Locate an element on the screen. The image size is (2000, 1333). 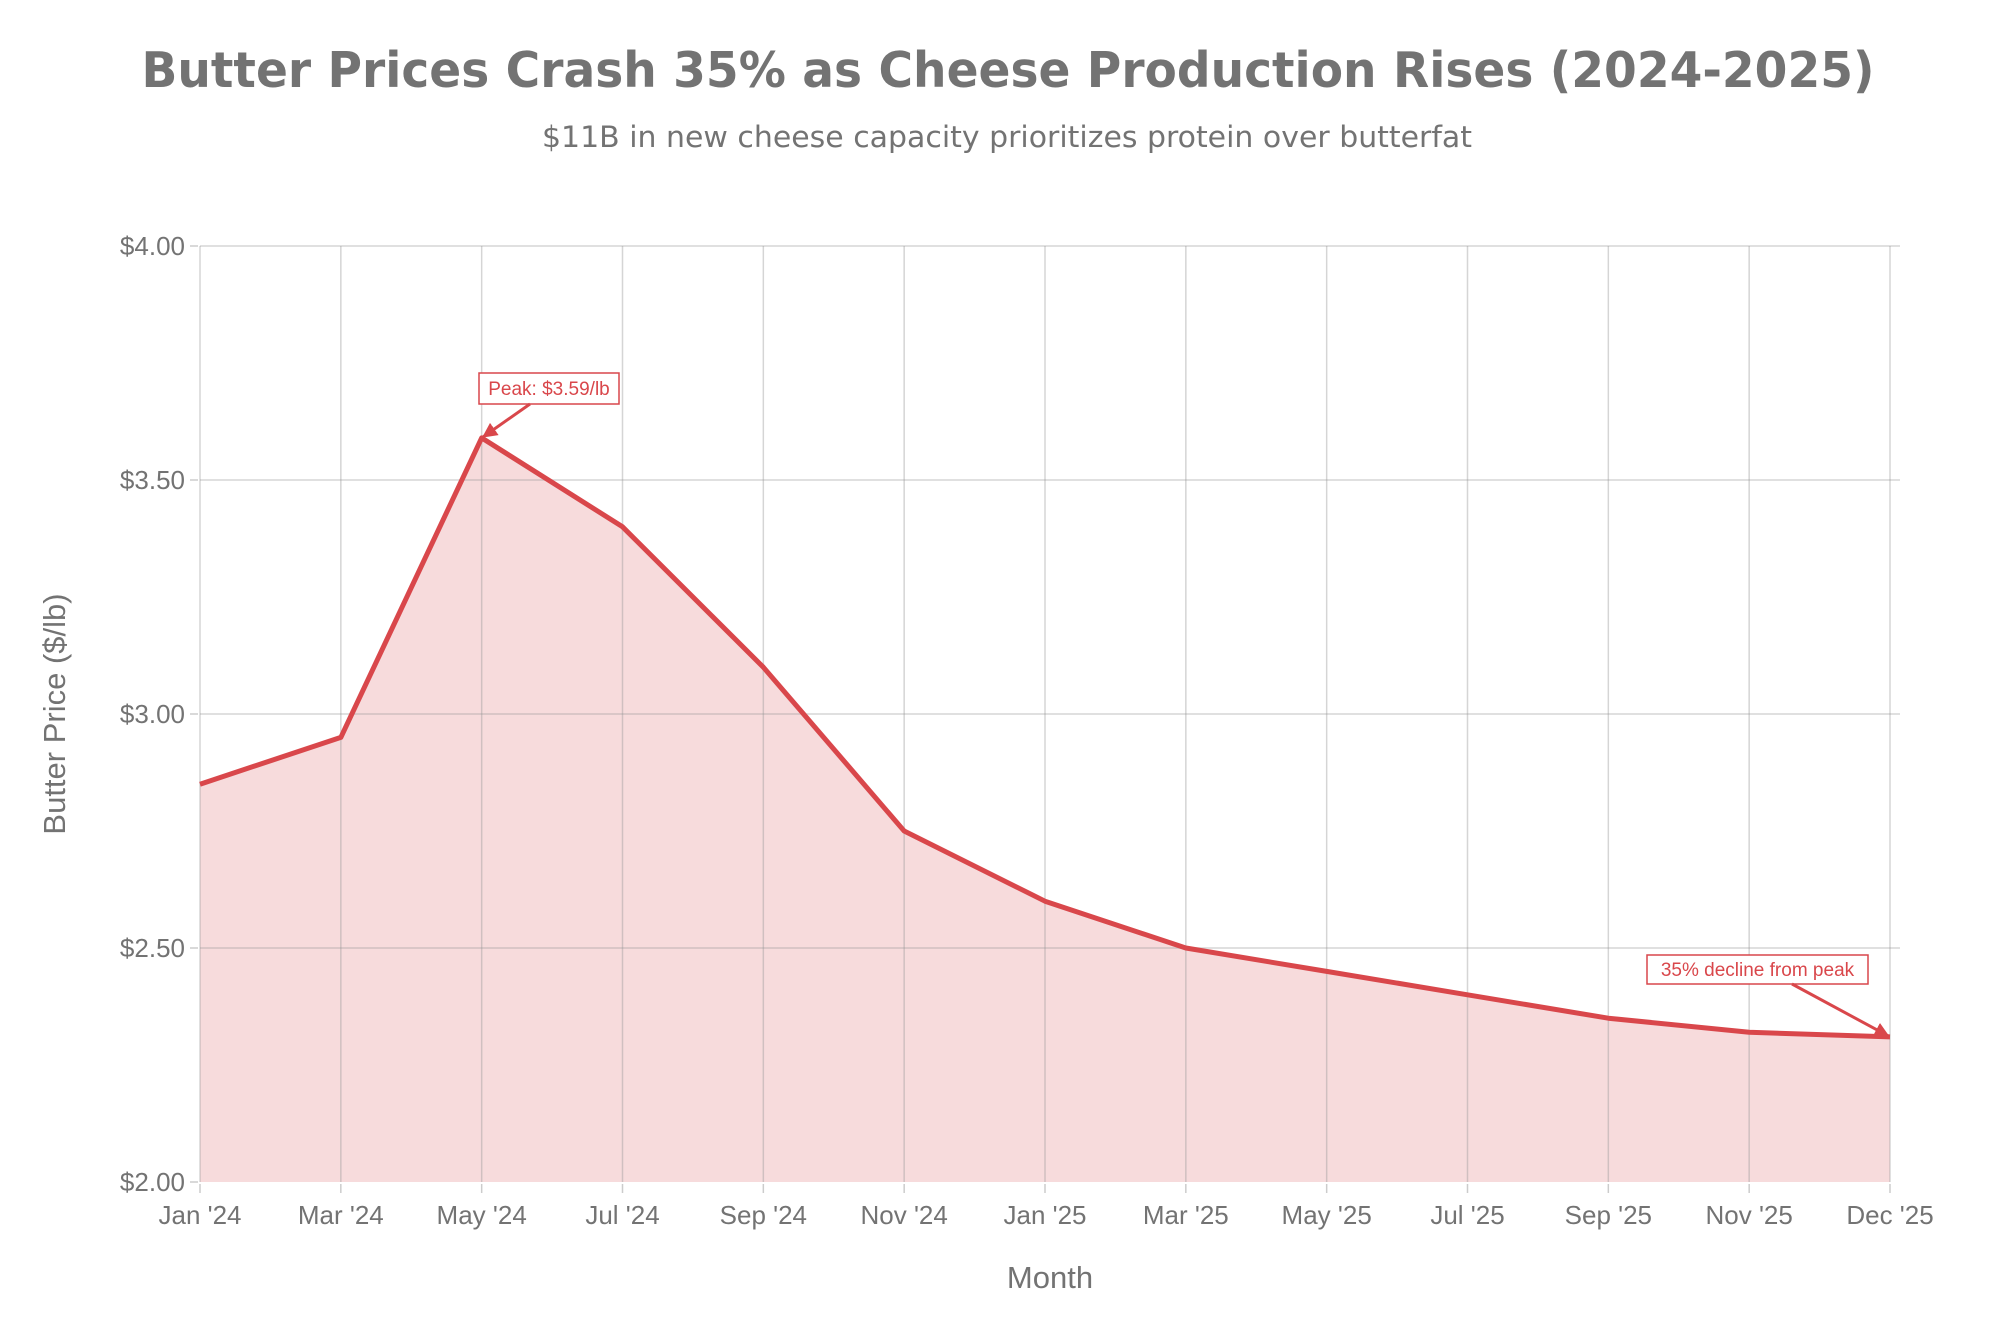
y-tick-label: $3.50 is located at coordinates (152, 480).